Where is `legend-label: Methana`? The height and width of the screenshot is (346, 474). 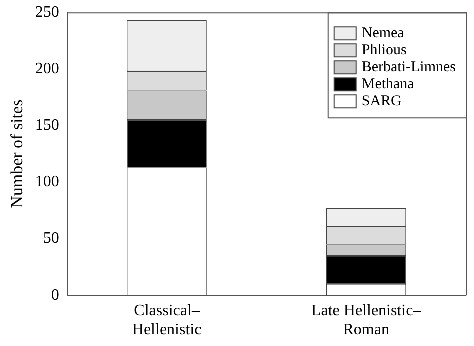 legend-label: Methana is located at coordinates (388, 84).